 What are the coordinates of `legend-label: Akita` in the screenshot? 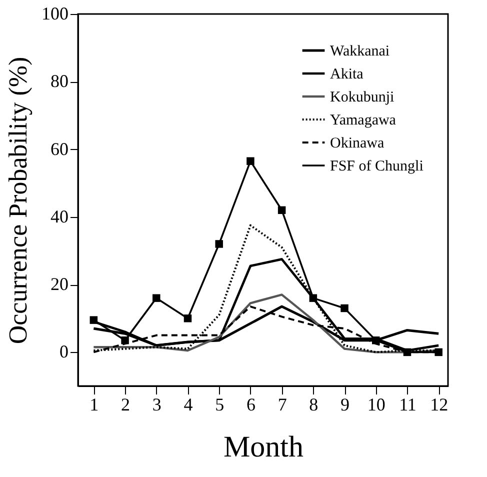 It's located at (347, 74).